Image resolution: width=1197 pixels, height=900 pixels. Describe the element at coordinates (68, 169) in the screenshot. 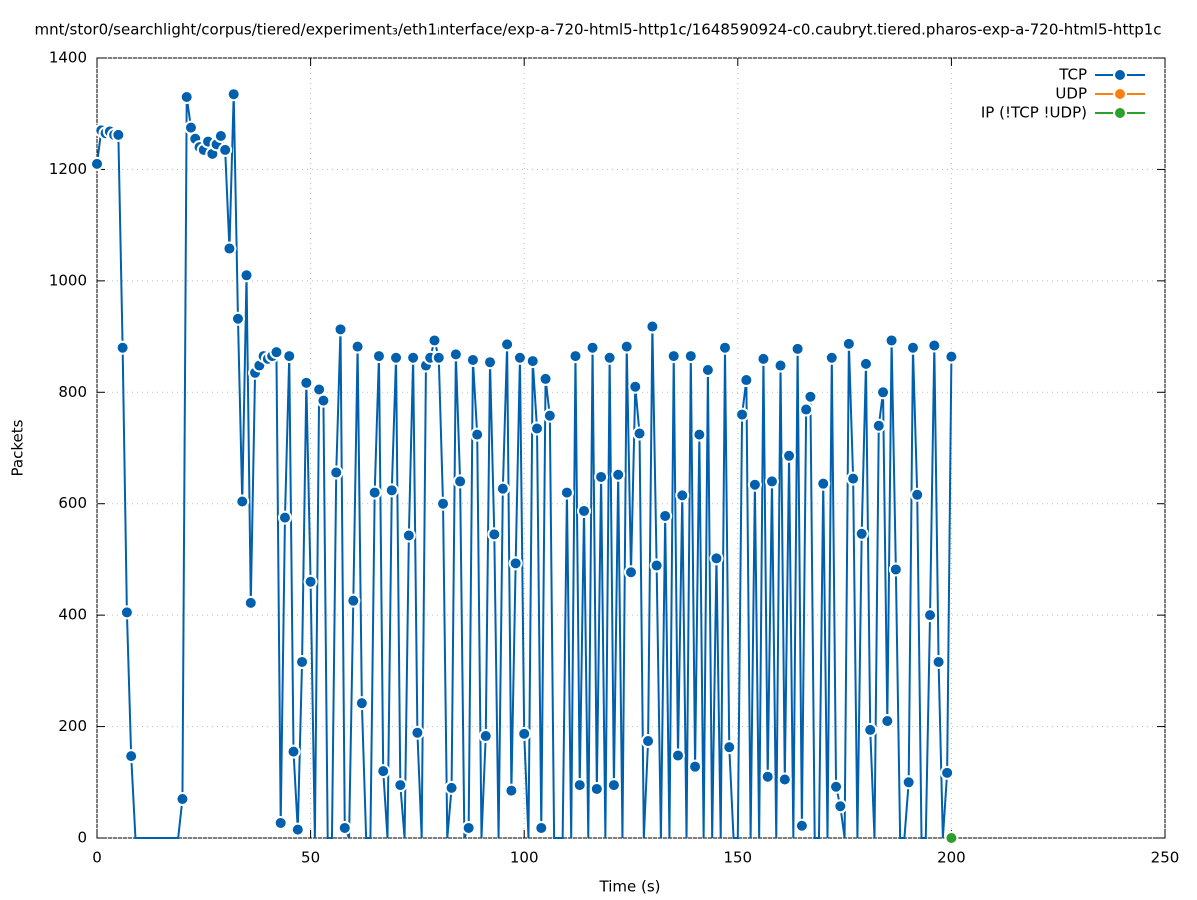

I see `y-tick-label: 1200` at that location.